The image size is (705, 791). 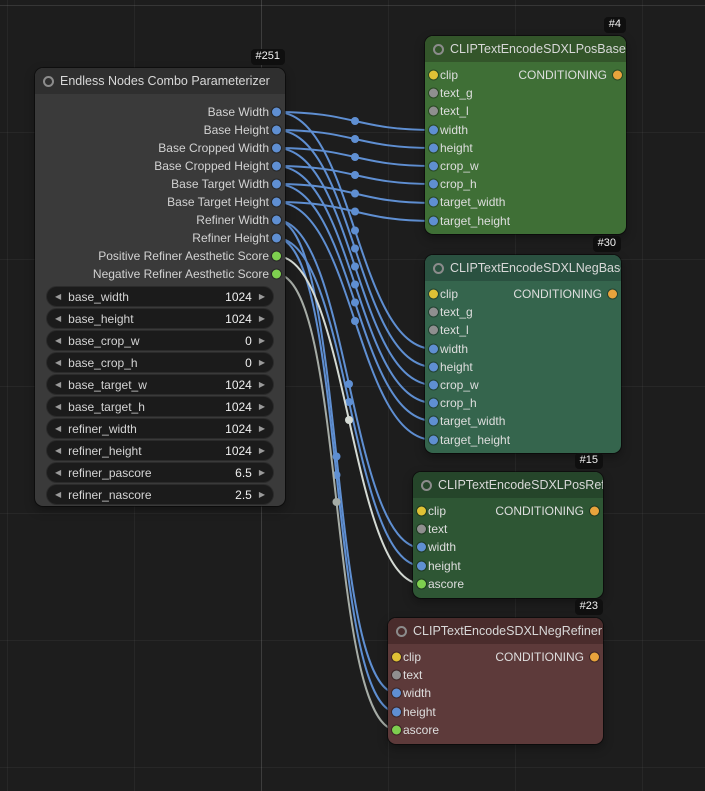 What do you see at coordinates (276, 130) in the screenshot?
I see `Base Height-output-slot` at bounding box center [276, 130].